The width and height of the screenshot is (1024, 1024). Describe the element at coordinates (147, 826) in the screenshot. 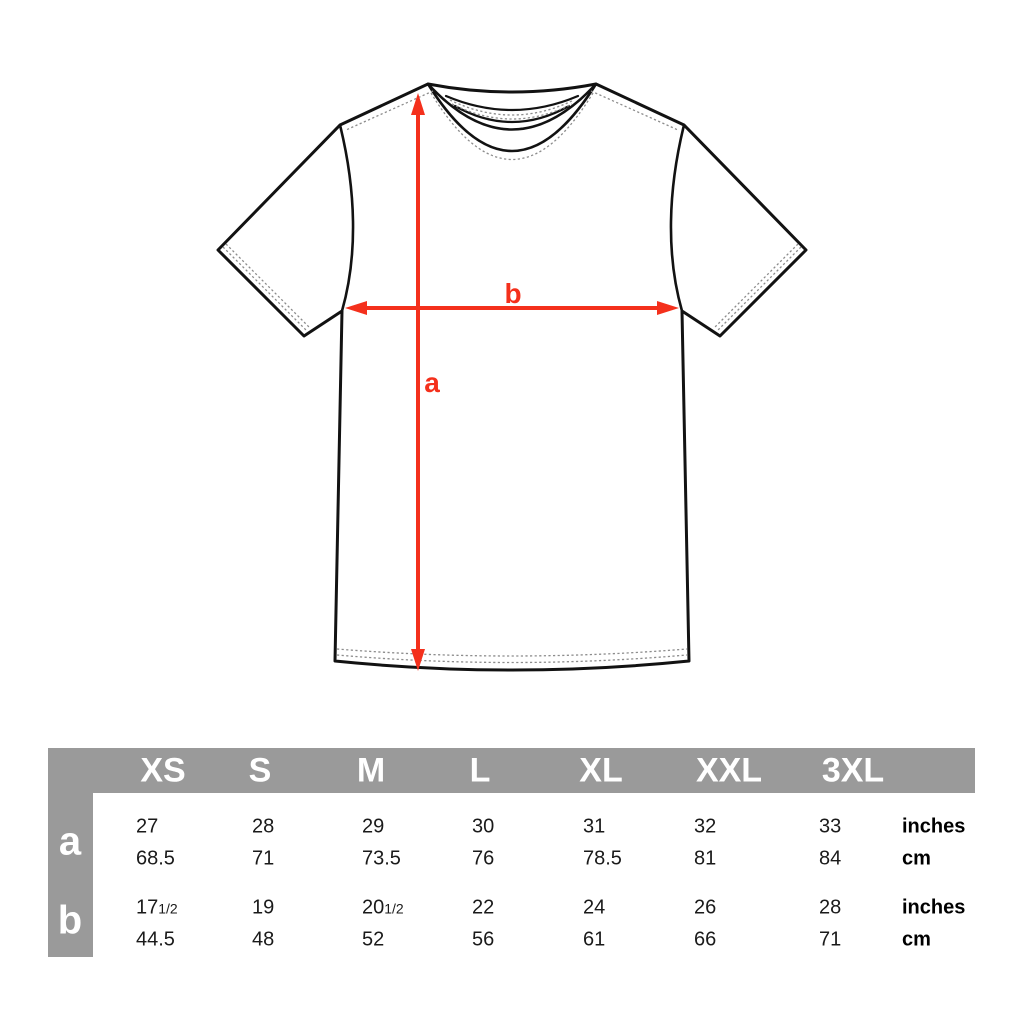

I see `size-value-cell: 27` at that location.